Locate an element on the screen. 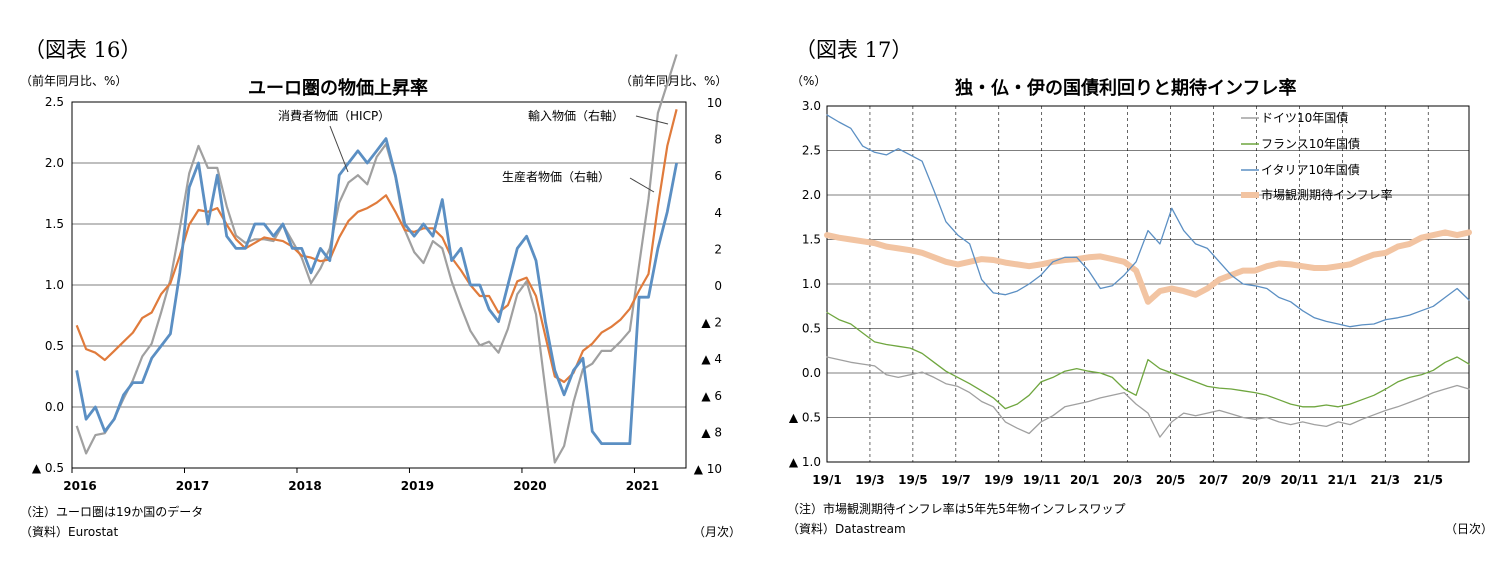 The image size is (1510, 576). annotation-leader-hicp is located at coordinates (339, 149).